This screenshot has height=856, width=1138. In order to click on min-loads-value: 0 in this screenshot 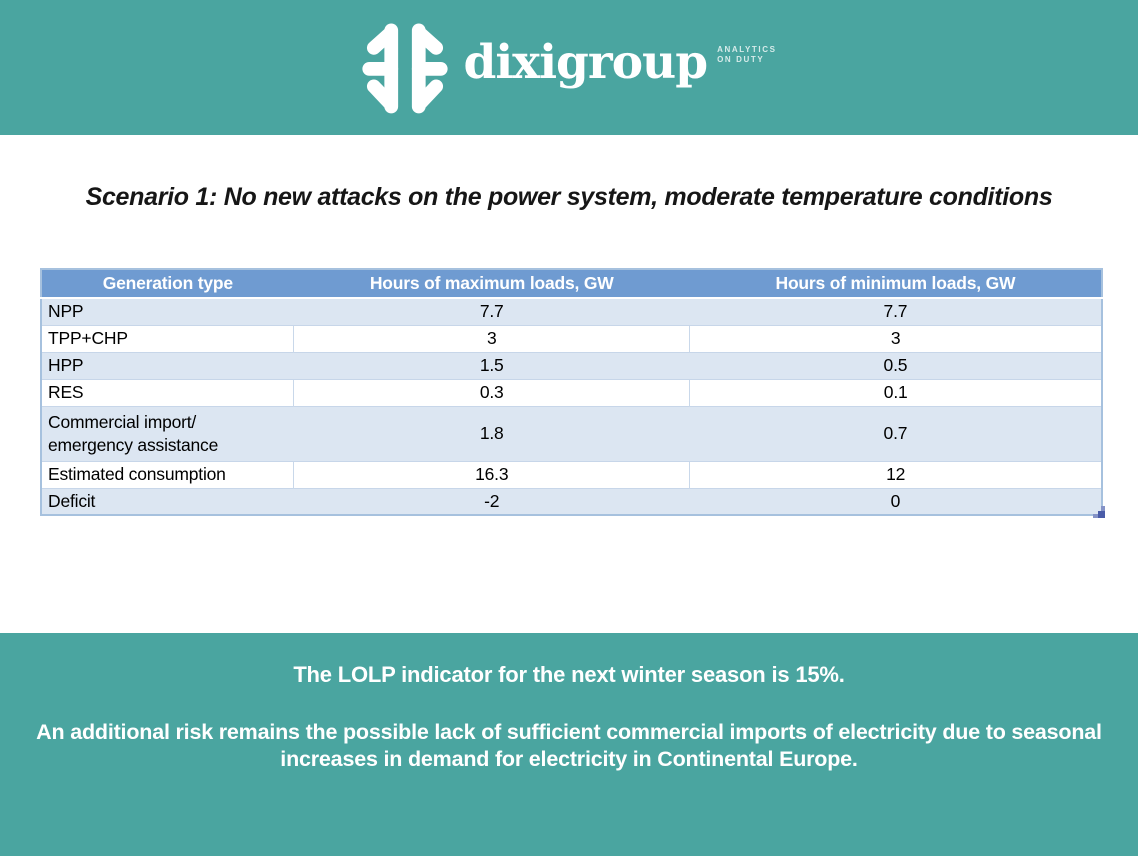, I will do `click(895, 501)`.